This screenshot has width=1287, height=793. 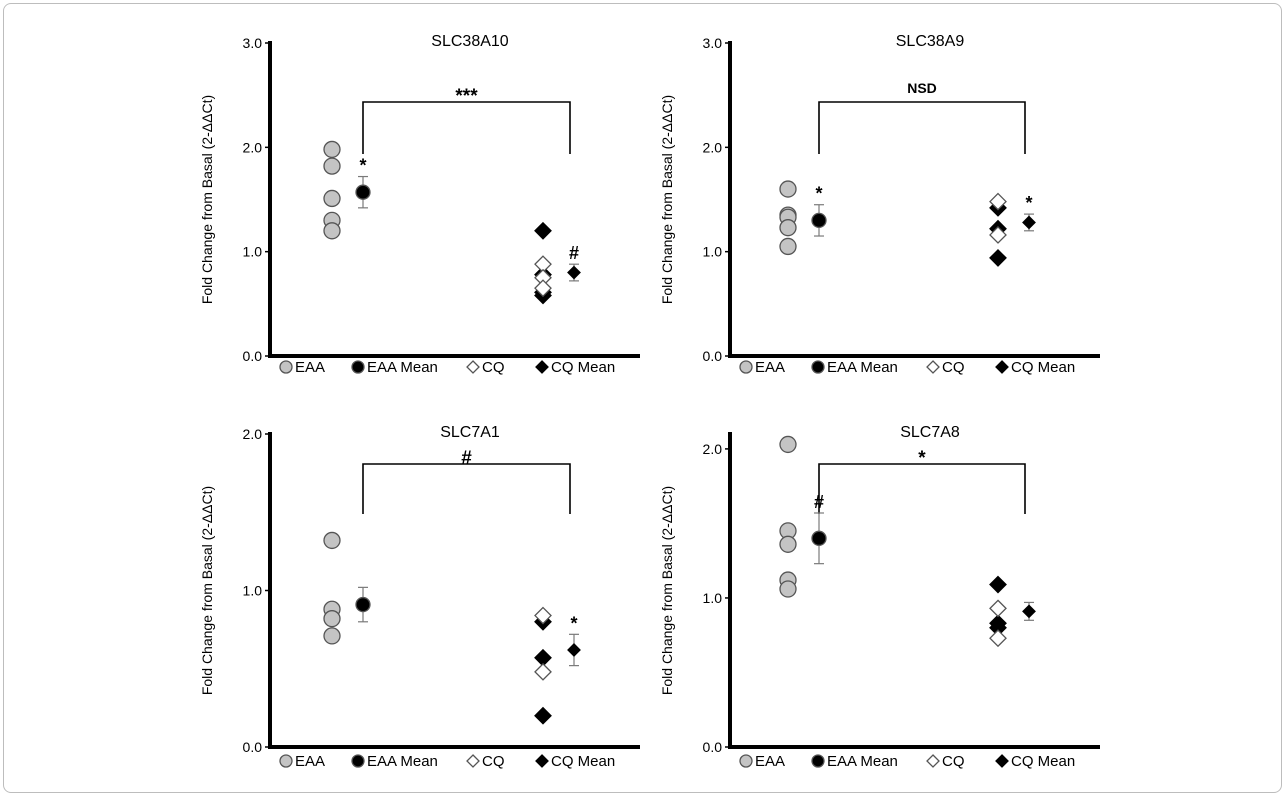 What do you see at coordinates (922, 88) in the screenshot?
I see `bracket-label: NSD` at bounding box center [922, 88].